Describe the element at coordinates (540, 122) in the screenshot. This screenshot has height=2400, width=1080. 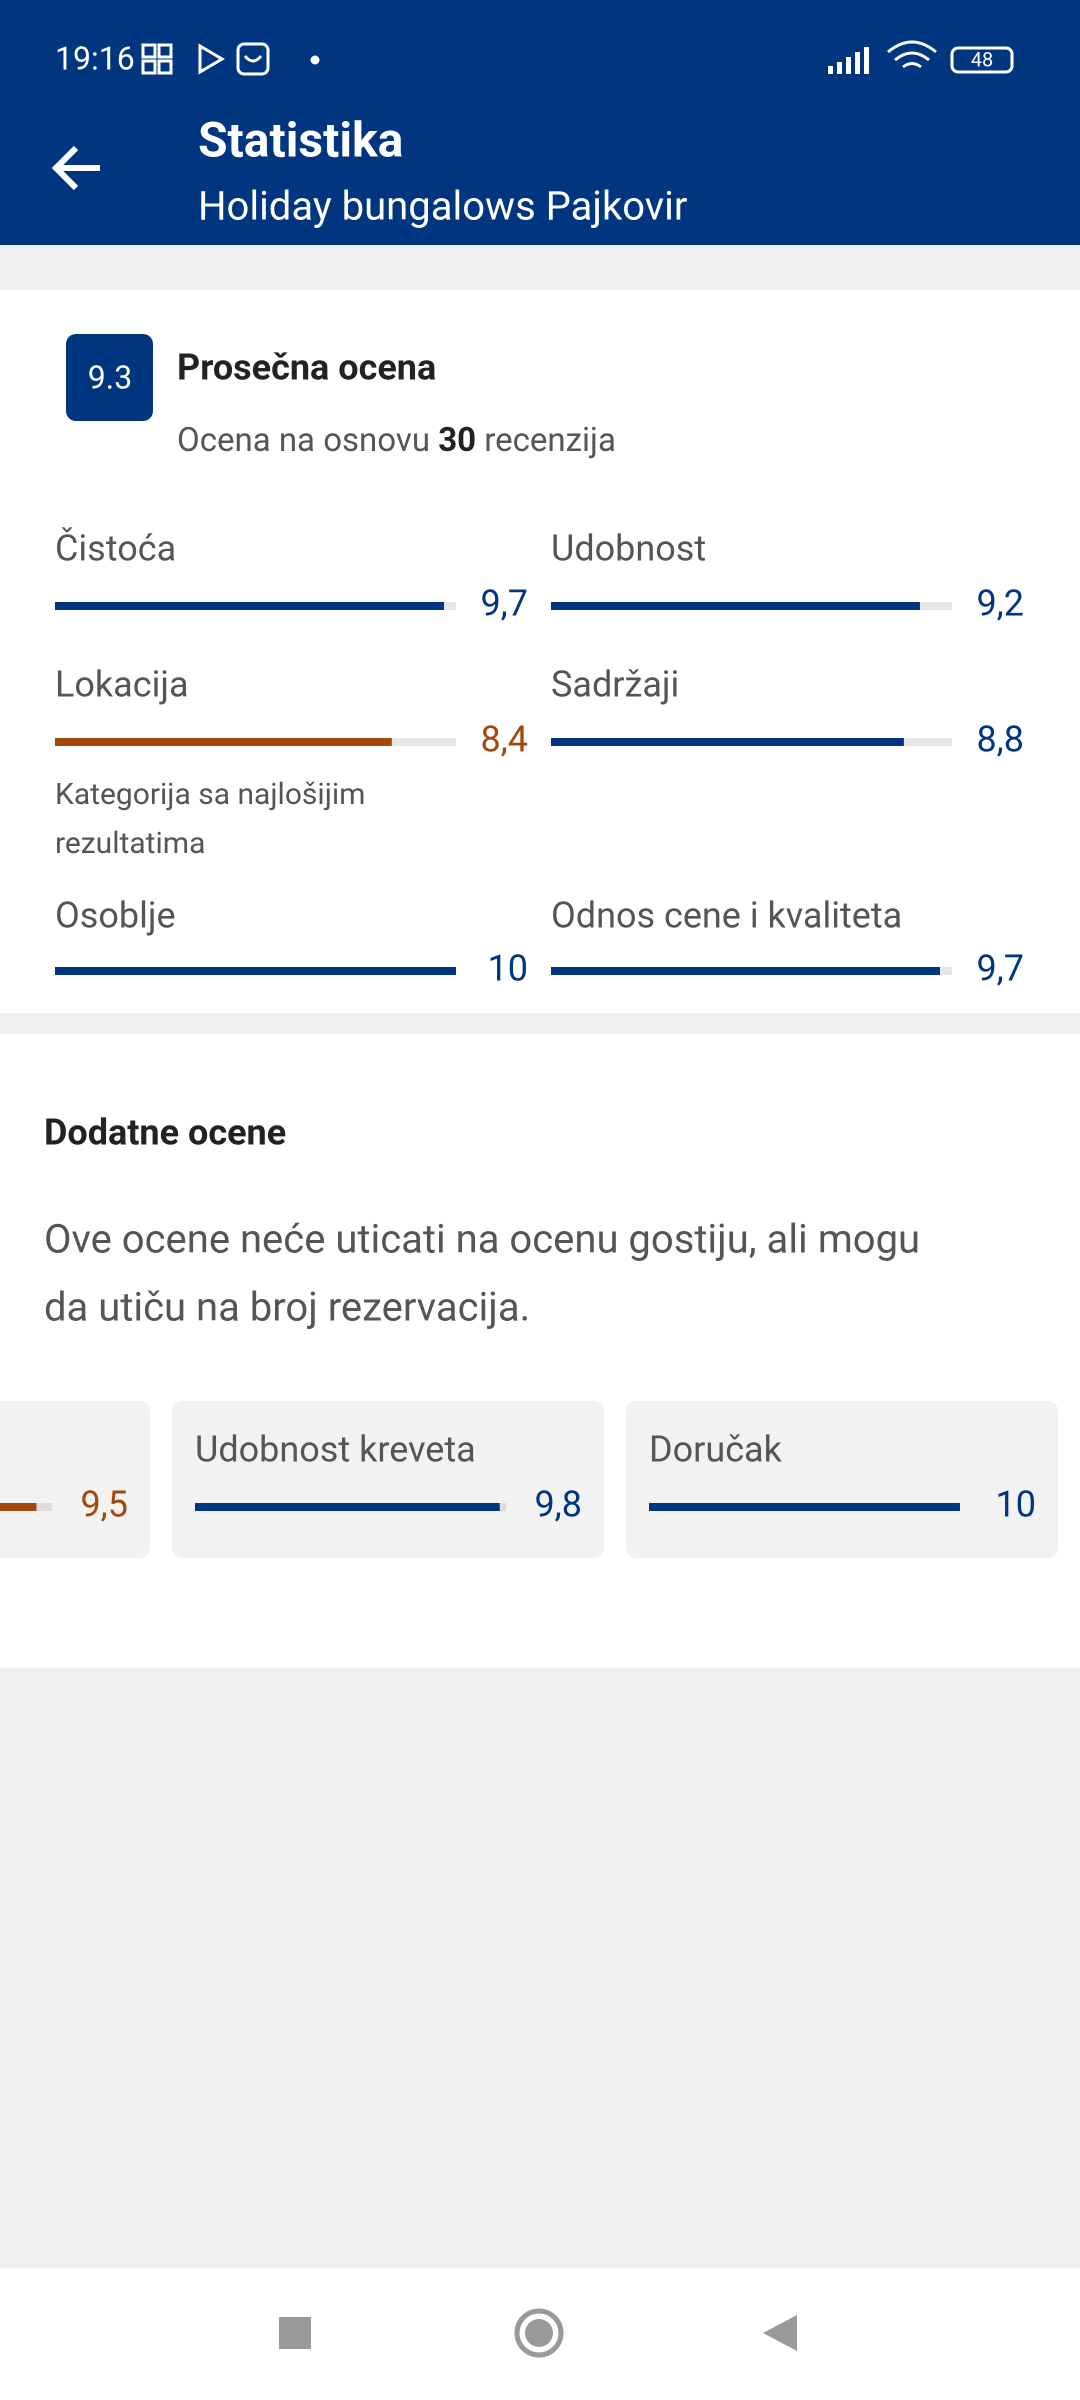
I see `app-bar` at that location.